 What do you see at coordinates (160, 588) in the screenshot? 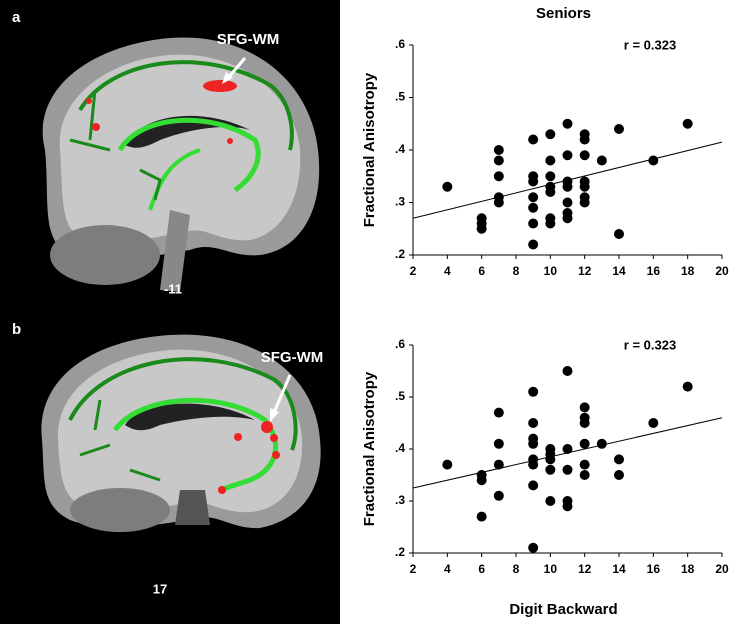
I see `slice-label: 17` at bounding box center [160, 588].